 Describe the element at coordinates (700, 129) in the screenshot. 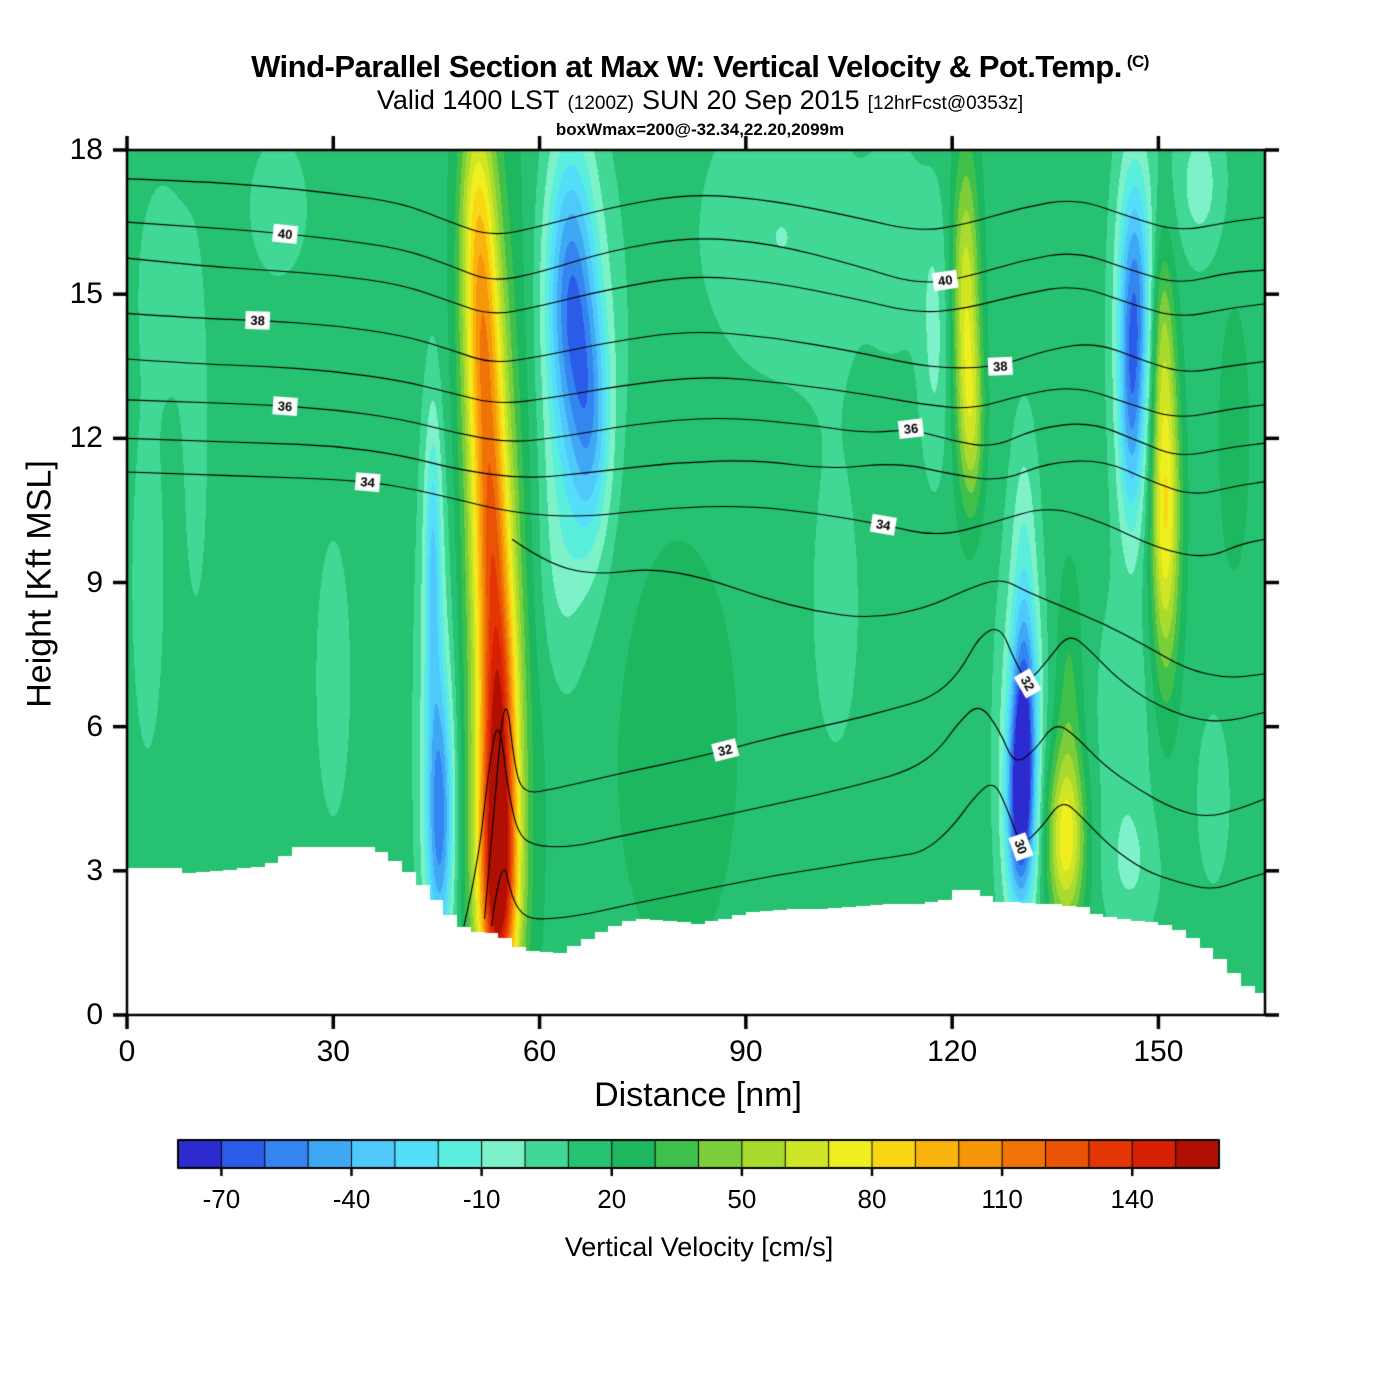

I see `boxwmax-annotation: boxWmax=200@-32.34,22.20,2099m` at that location.